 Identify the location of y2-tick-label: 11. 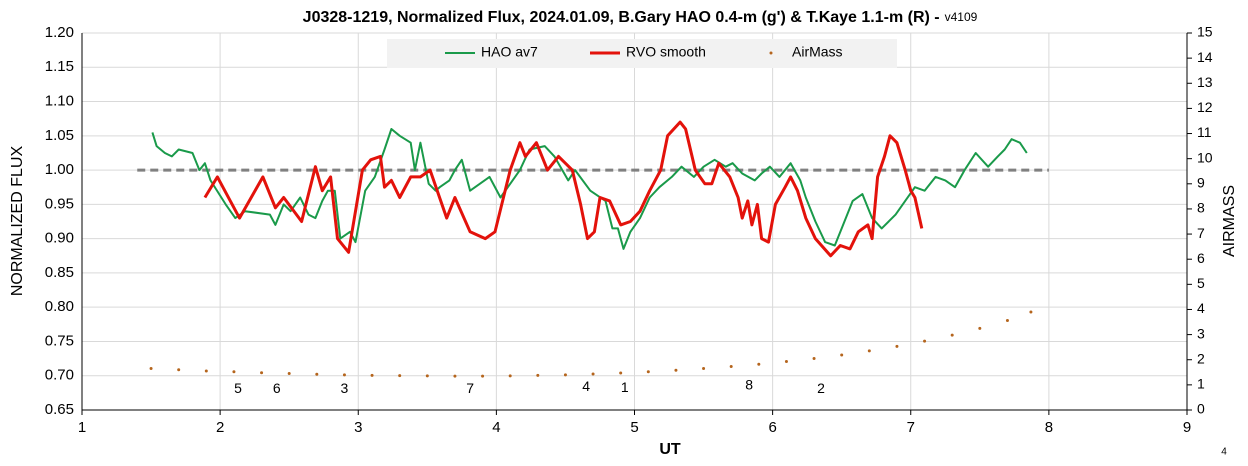
(1204, 132).